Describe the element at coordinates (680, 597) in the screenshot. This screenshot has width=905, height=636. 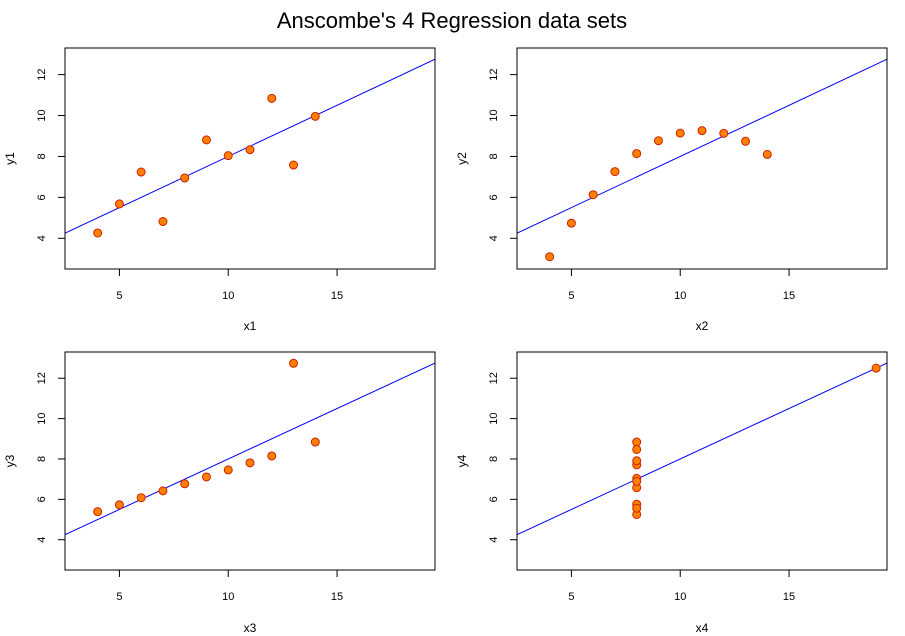
I see `x-tick-label-4: 10` at that location.